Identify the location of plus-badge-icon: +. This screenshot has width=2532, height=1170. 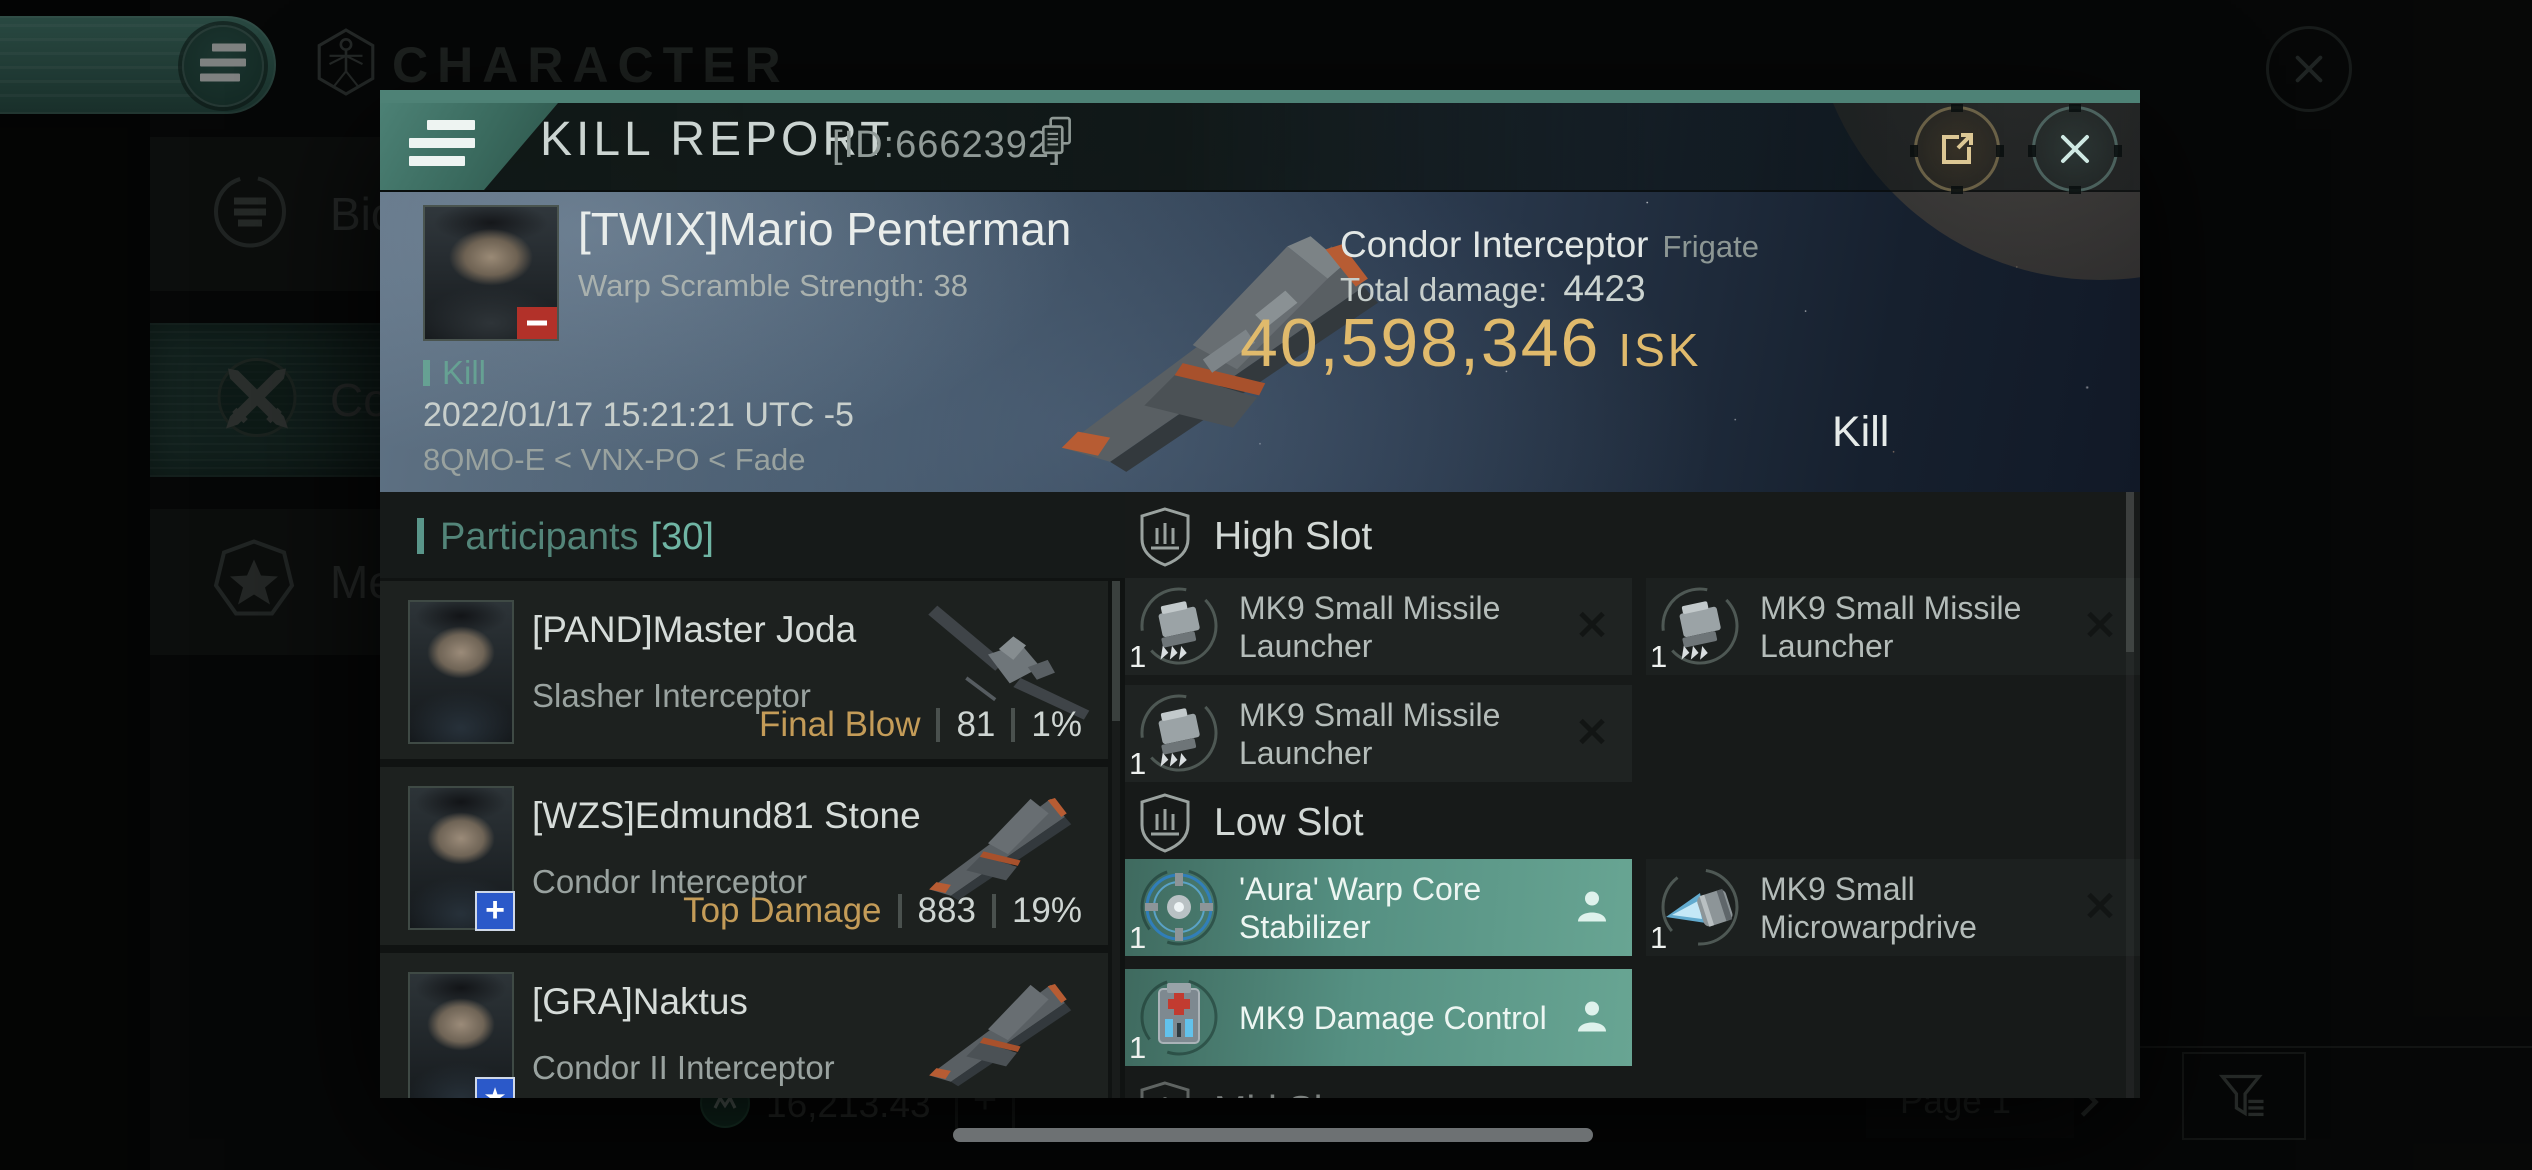
(495, 911).